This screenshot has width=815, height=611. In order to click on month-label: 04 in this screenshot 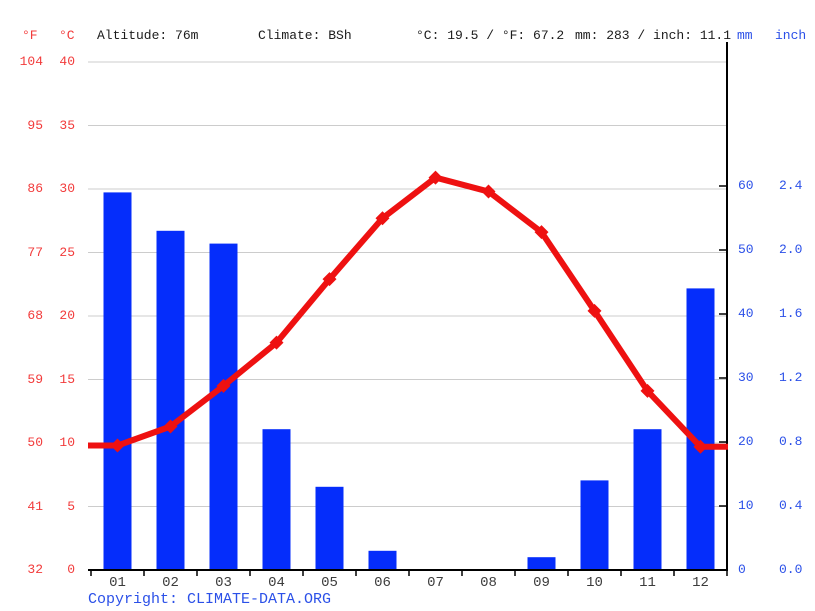, I will do `click(276, 583)`.